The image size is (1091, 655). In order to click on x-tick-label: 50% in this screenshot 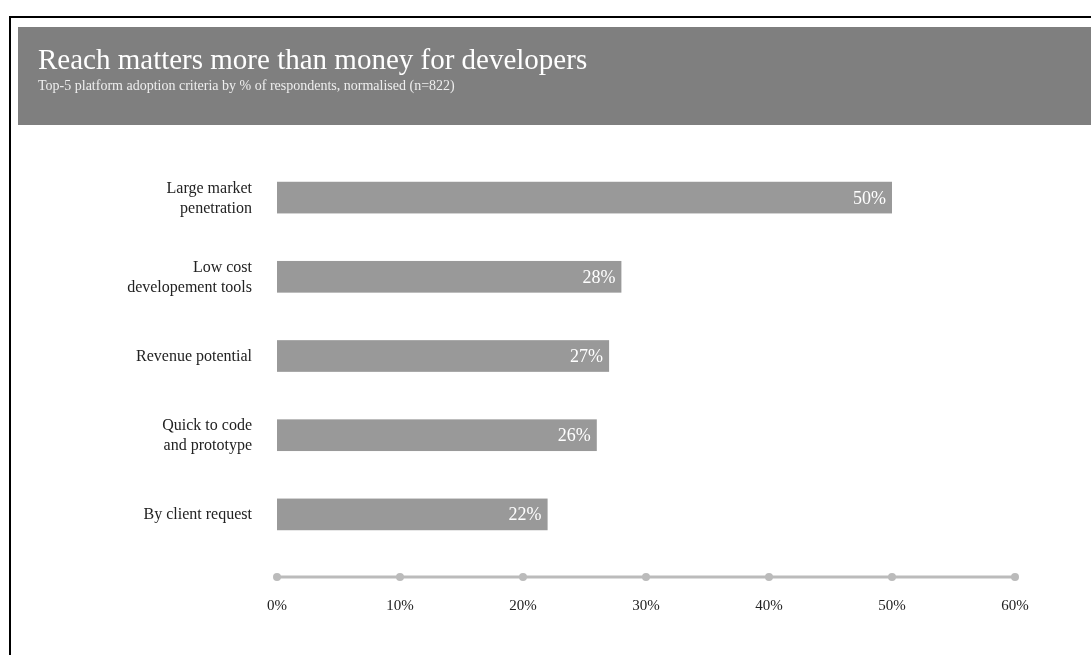, I will do `click(892, 605)`.